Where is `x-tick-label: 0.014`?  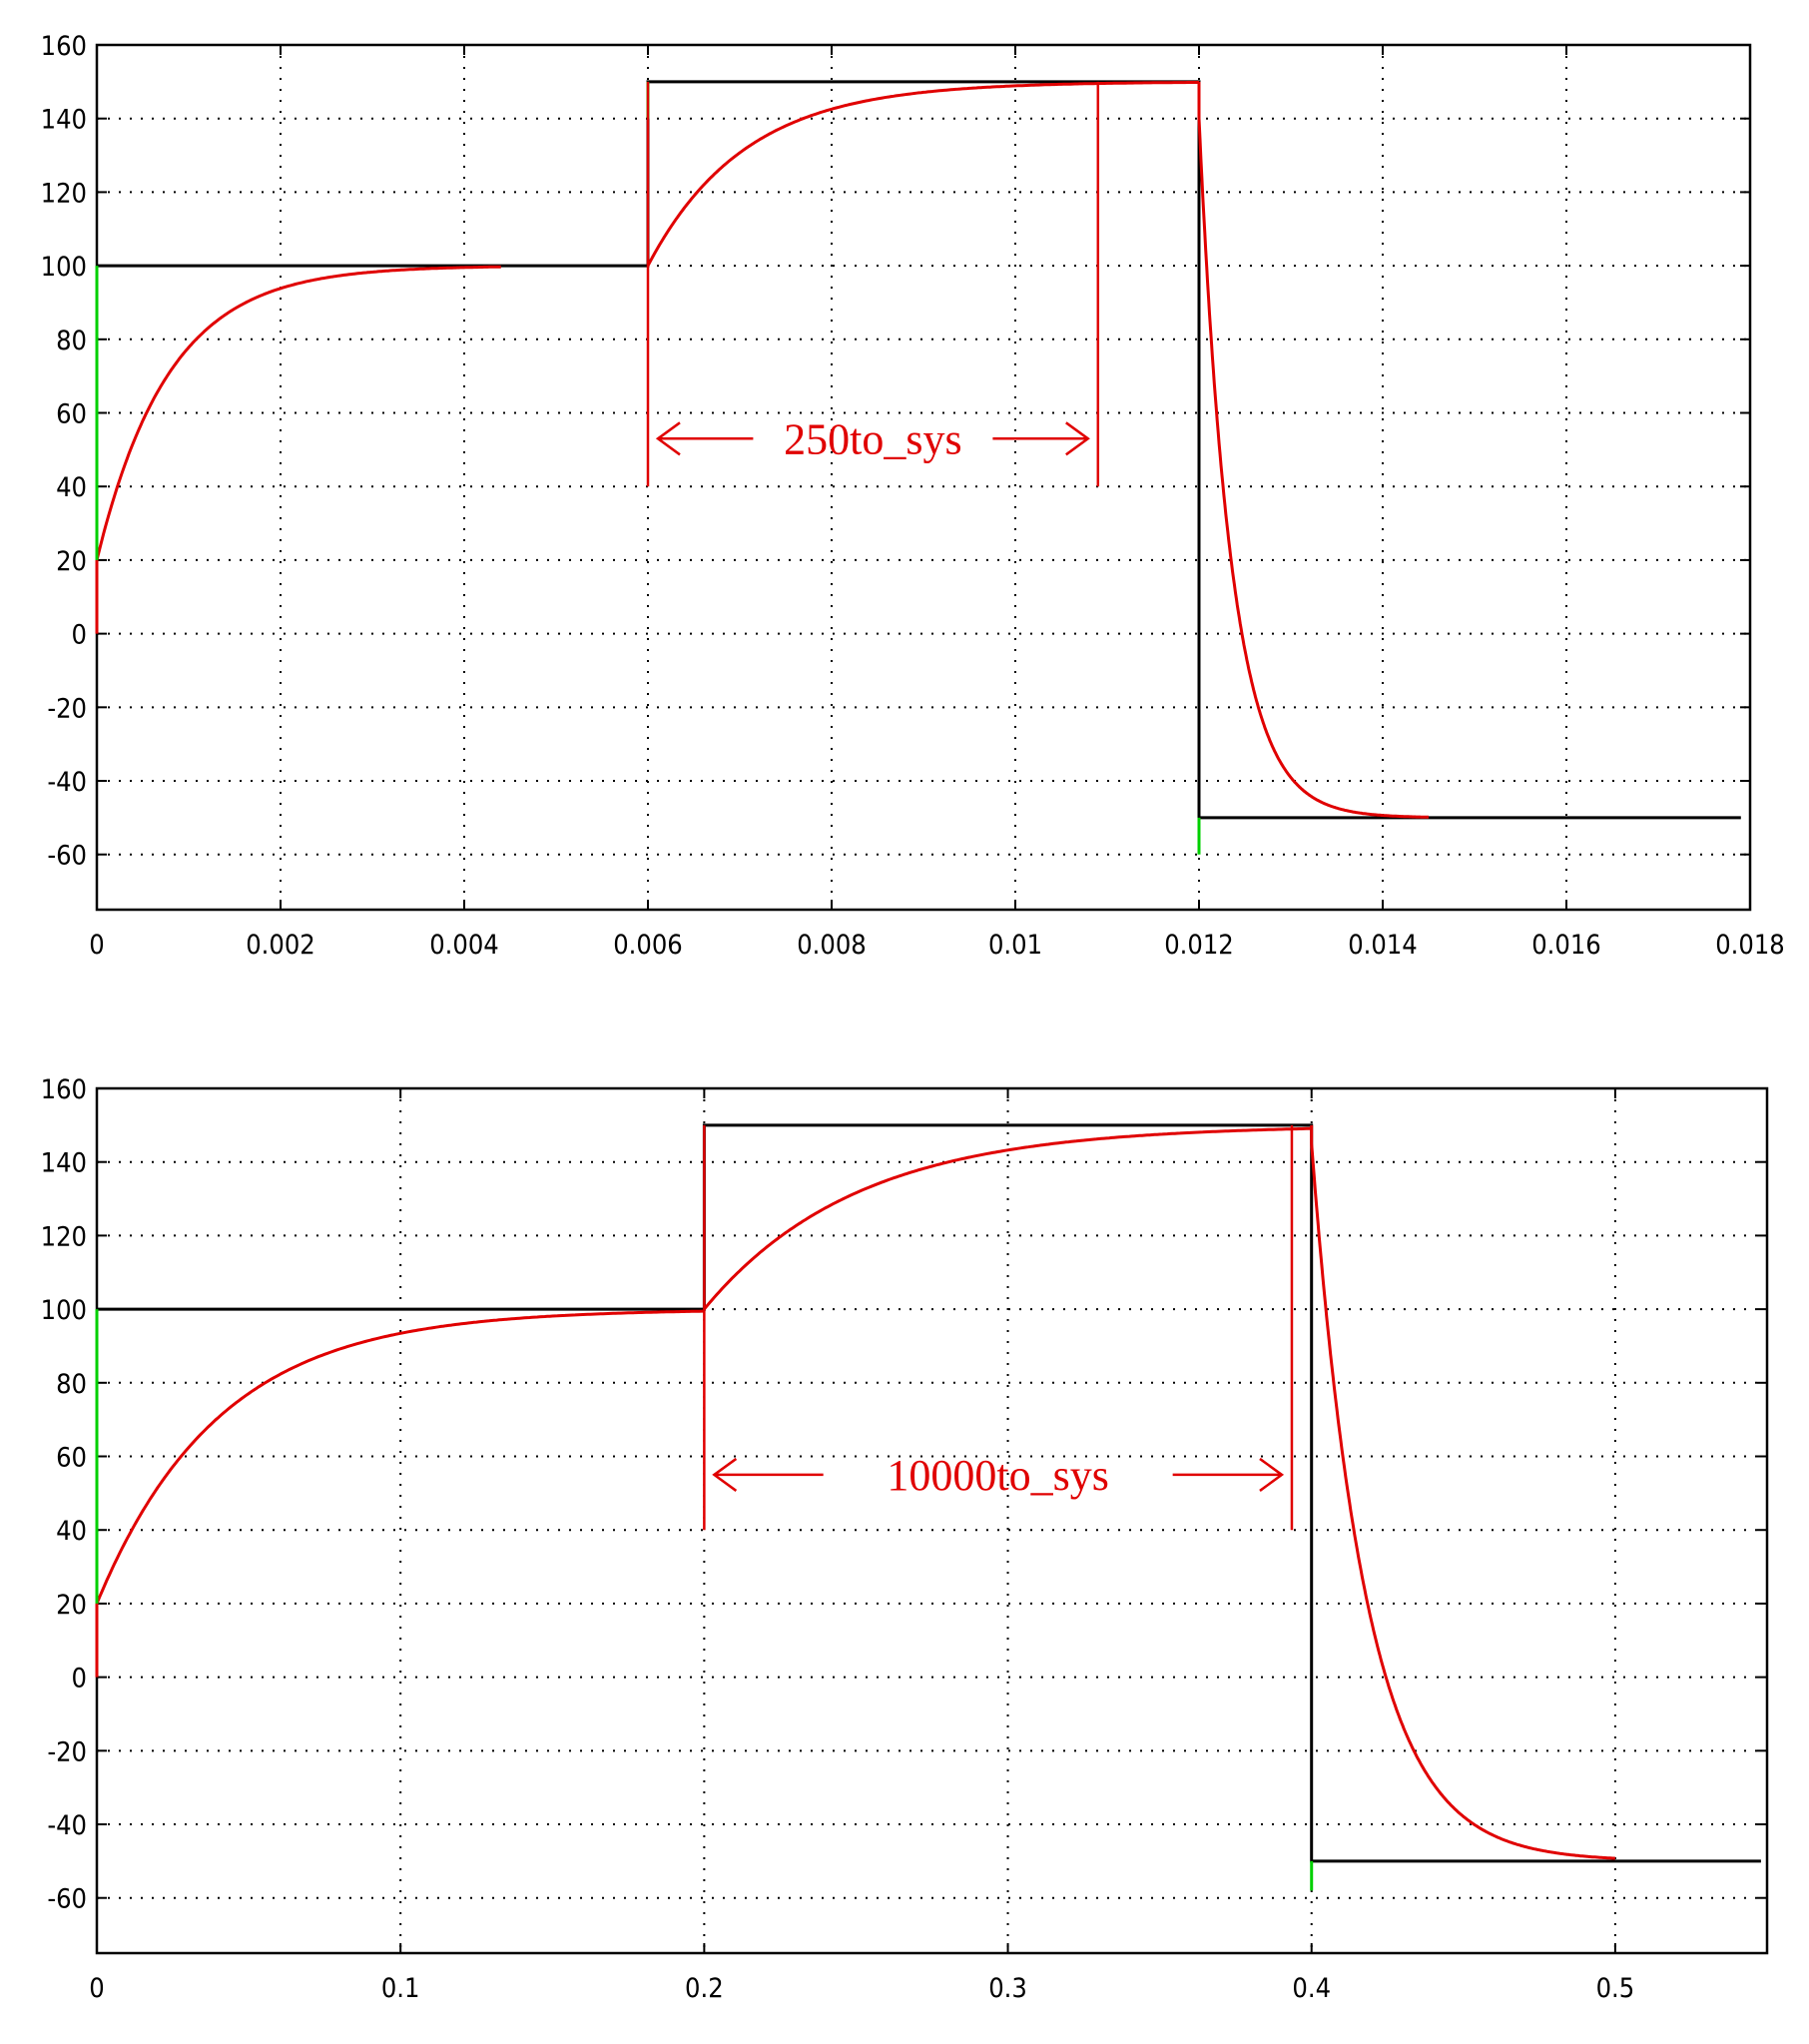
x-tick-label: 0.014 is located at coordinates (1383, 945).